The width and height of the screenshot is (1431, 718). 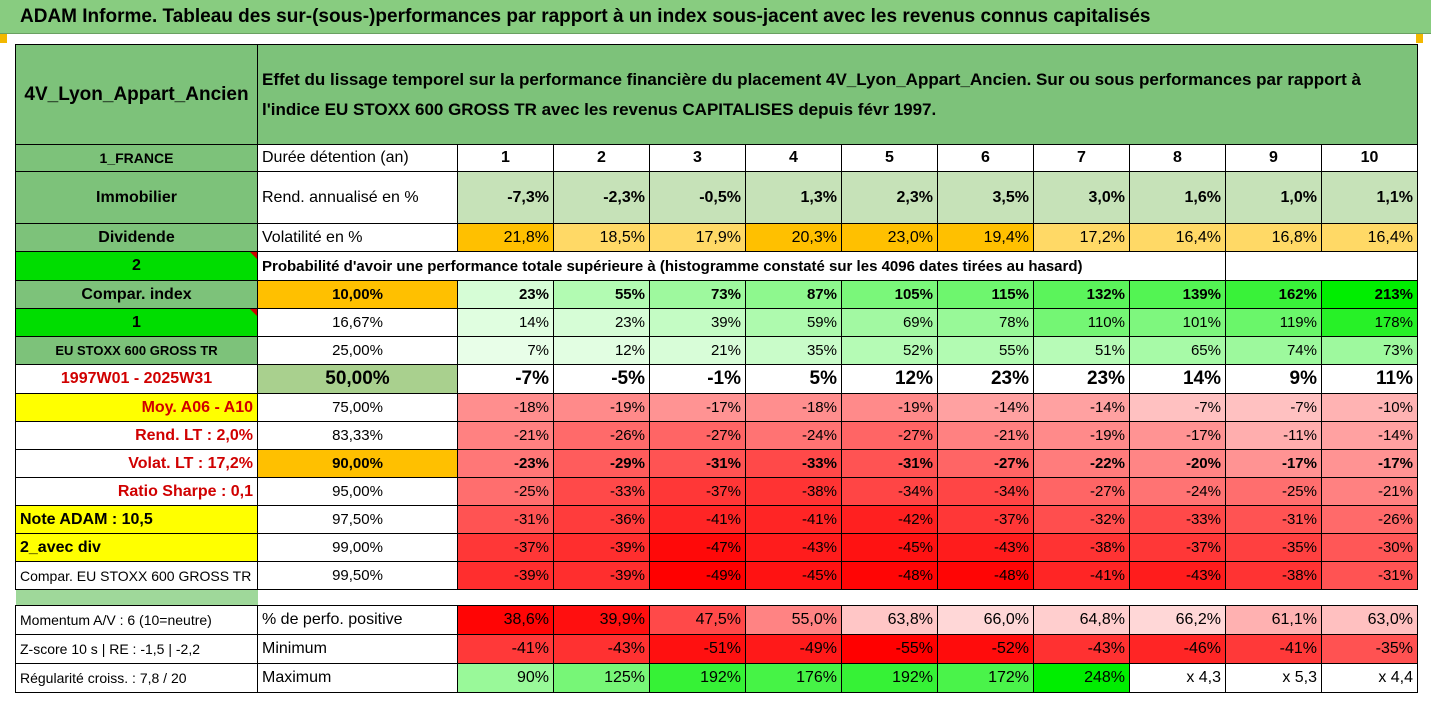 What do you see at coordinates (985, 407) in the screenshot?
I see `quantile-value: -14%` at bounding box center [985, 407].